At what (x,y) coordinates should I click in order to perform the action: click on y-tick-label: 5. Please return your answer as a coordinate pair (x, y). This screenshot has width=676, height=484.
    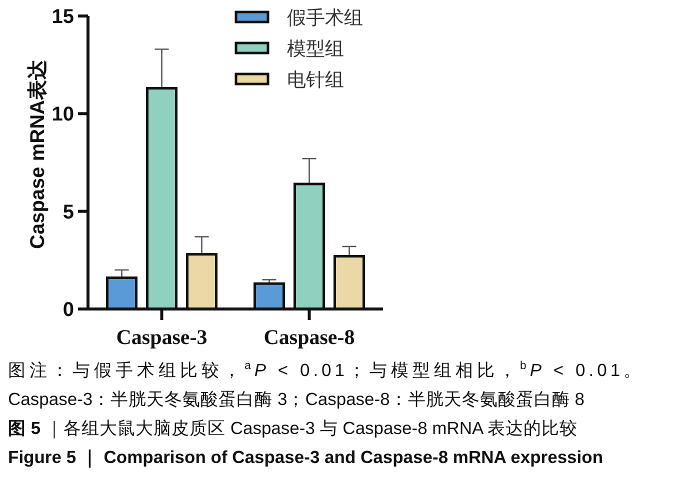
    Looking at the image, I should click on (68, 212).